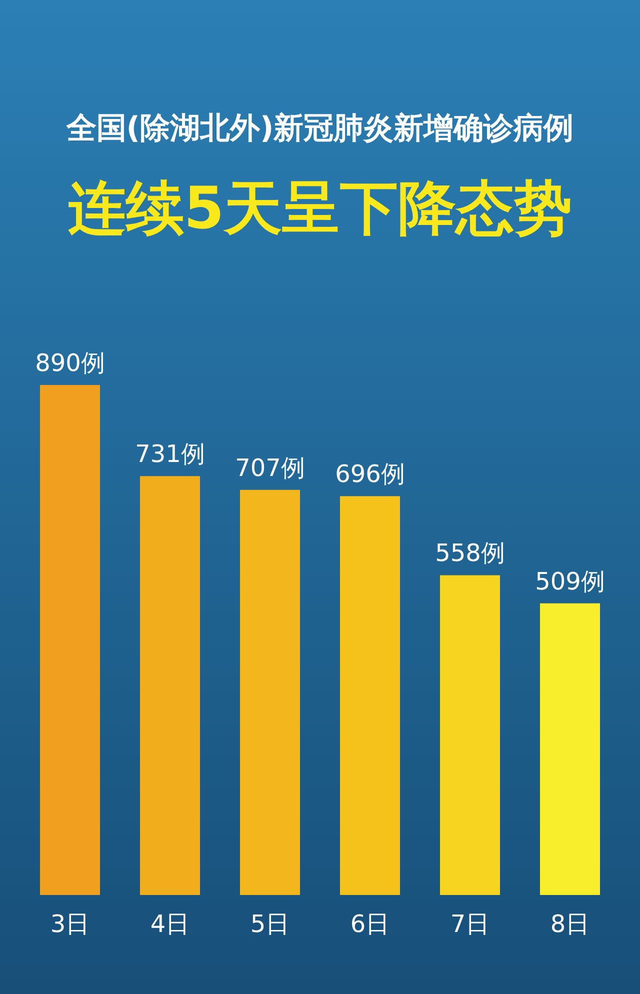 The height and width of the screenshot is (994, 640). What do you see at coordinates (570, 581) in the screenshot?
I see `data-label: 509例` at bounding box center [570, 581].